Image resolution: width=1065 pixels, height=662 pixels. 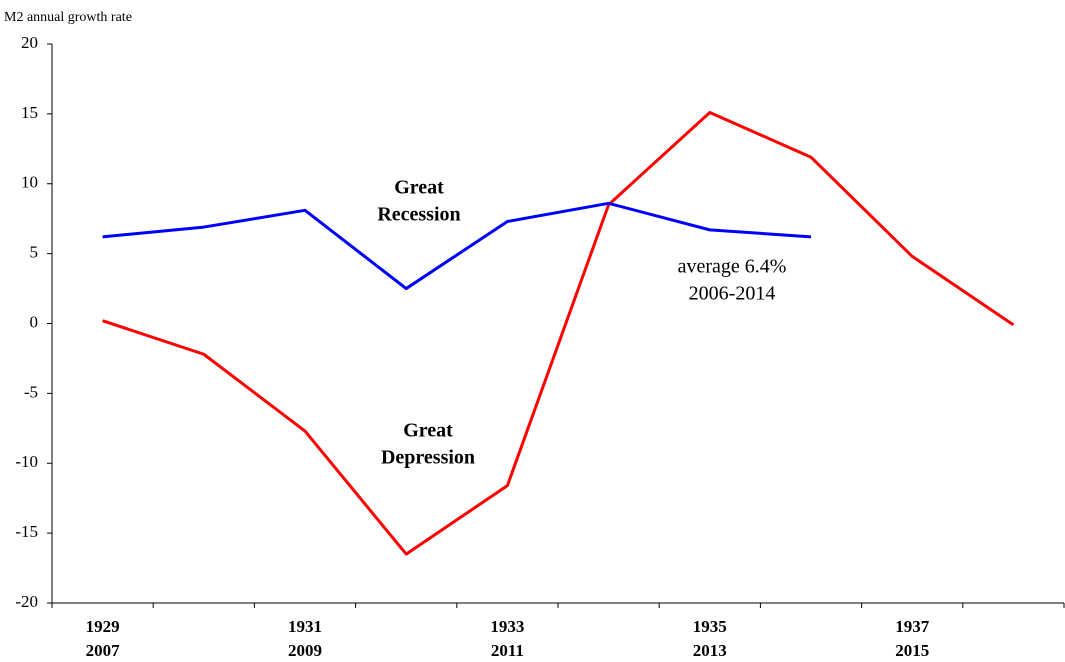 I want to click on x-tick-label-row2: 2013, so click(x=710, y=650).